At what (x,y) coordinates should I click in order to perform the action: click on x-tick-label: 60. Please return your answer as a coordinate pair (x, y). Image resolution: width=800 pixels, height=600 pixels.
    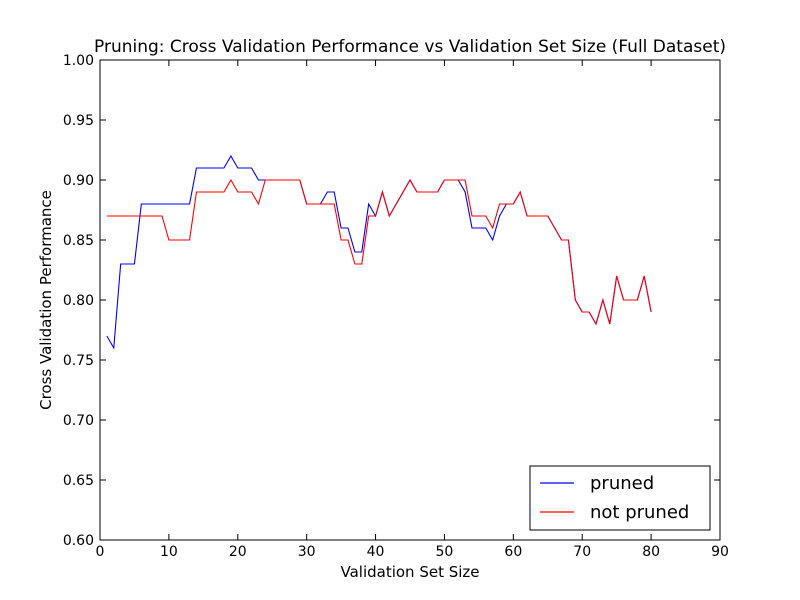
    Looking at the image, I should click on (513, 552).